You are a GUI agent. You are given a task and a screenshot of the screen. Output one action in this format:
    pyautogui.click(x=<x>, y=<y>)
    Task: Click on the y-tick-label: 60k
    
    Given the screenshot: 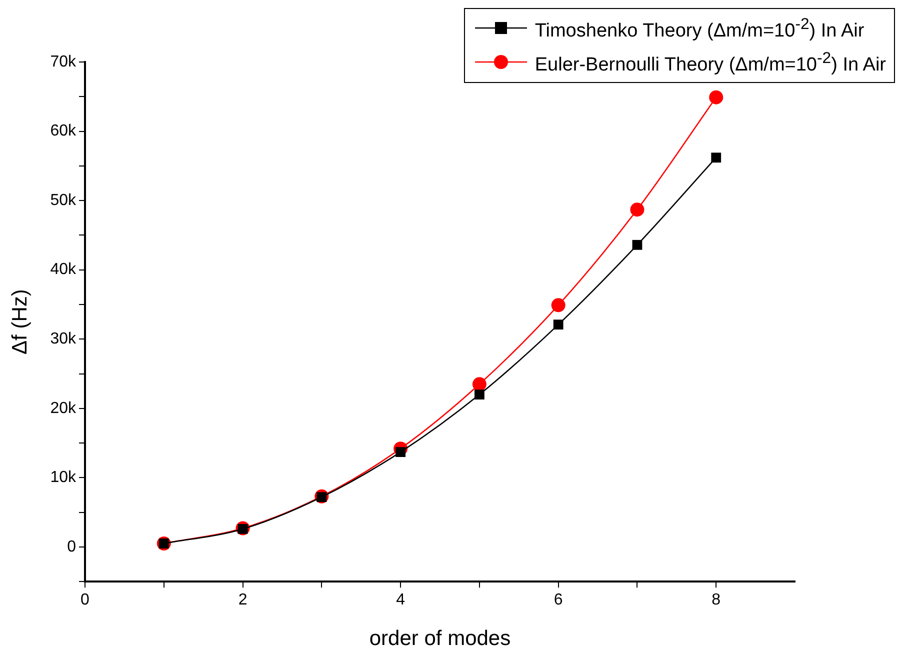 What is the action you would take?
    pyautogui.click(x=63, y=131)
    